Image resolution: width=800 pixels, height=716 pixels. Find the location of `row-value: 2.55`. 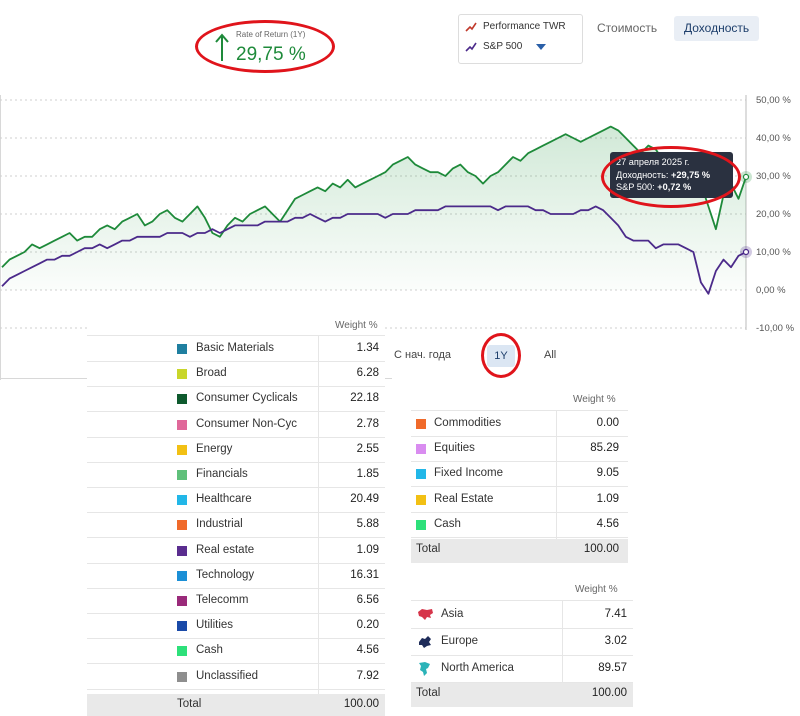

row-value: 2.55 is located at coordinates (367, 448).